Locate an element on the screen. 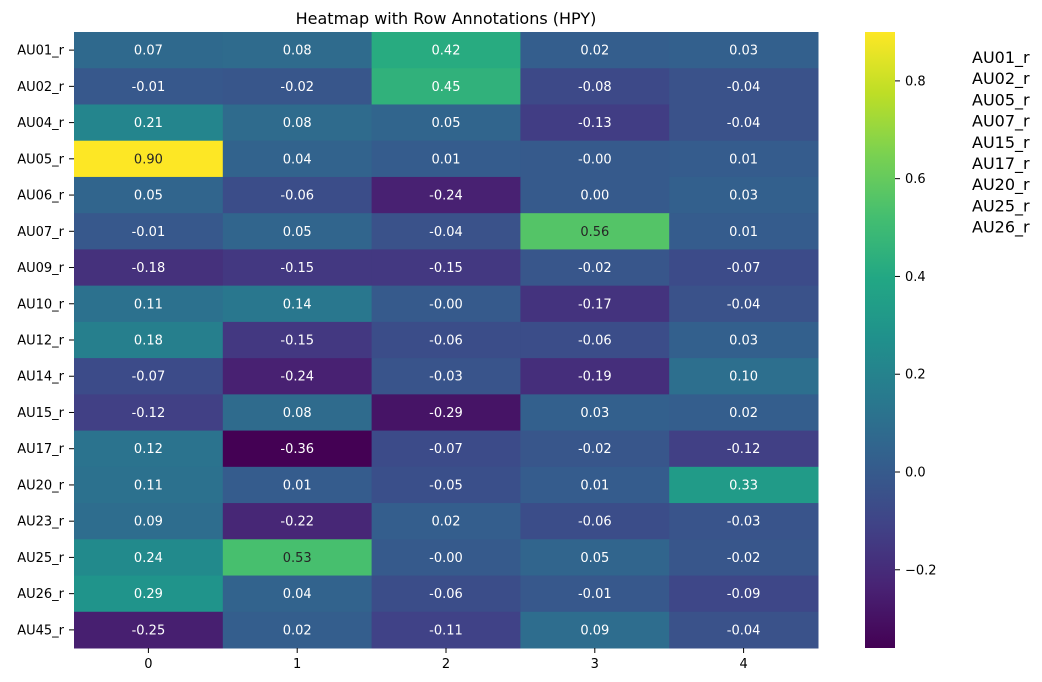 Image resolution: width=1042 pixels, height=682 pixels. cell-value-label: 0.45 is located at coordinates (446, 87).